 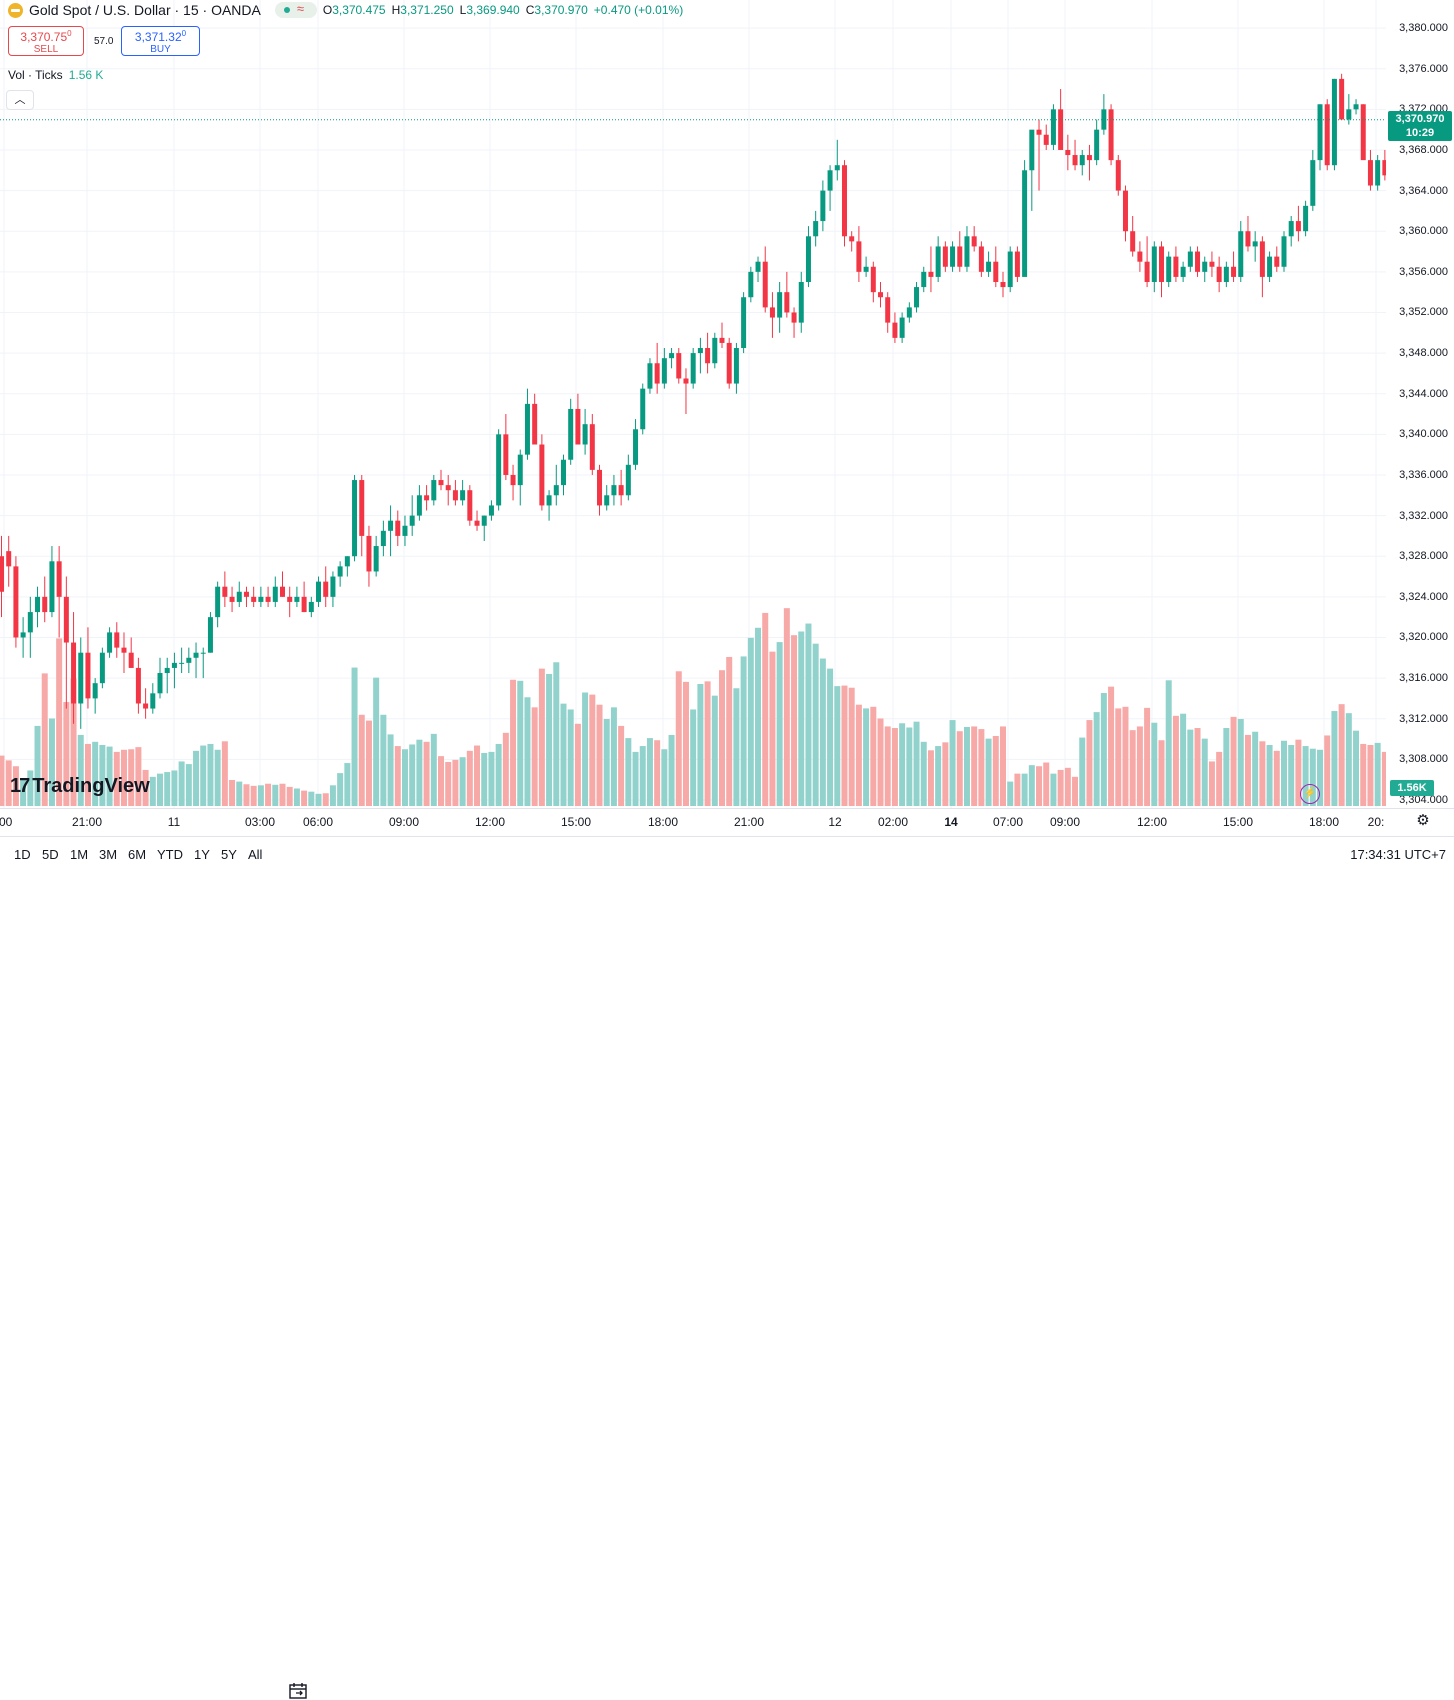 I want to click on flash-icon: ⚡, so click(x=1310, y=794).